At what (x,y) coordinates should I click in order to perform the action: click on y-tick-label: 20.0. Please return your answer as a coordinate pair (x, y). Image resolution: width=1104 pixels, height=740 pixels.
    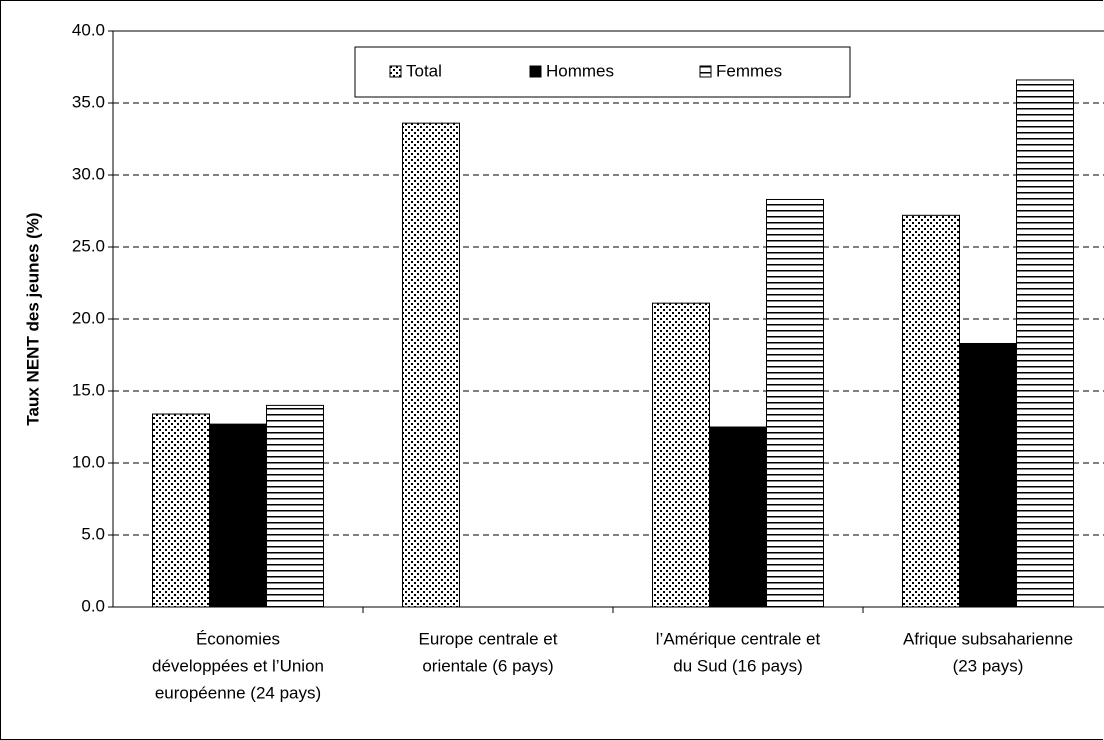
    Looking at the image, I should click on (88, 317).